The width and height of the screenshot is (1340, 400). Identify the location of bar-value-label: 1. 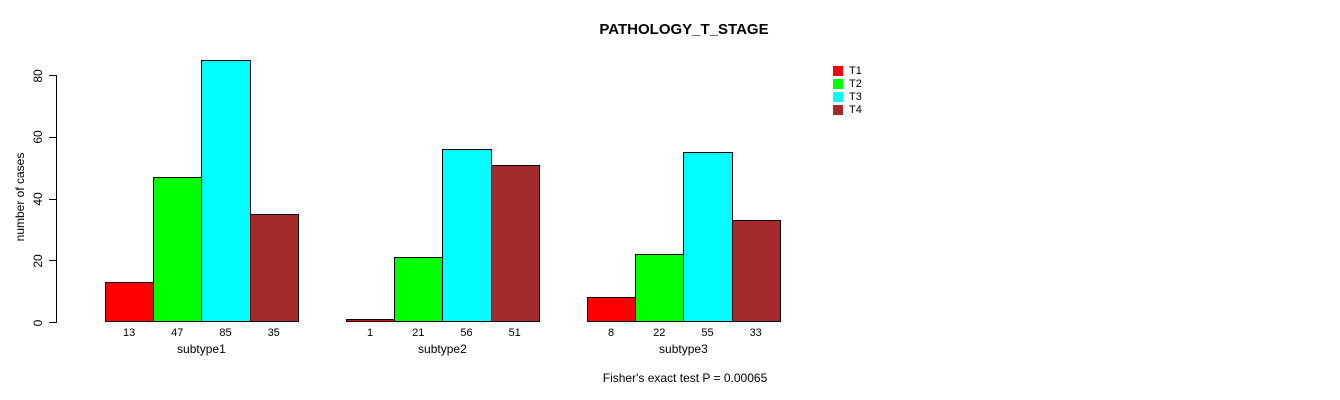
(370, 333).